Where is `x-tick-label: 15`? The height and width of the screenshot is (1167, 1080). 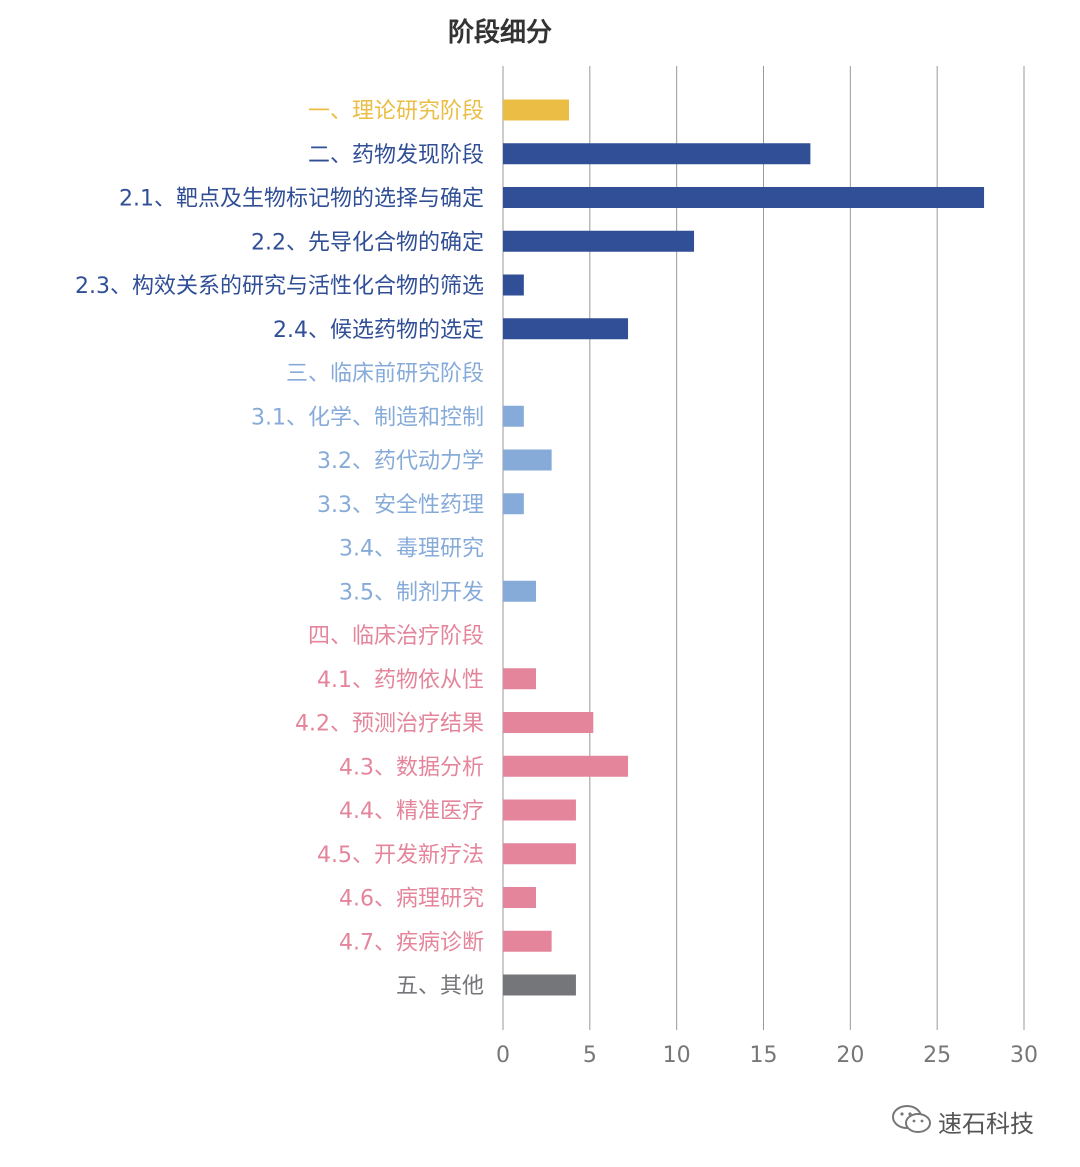
x-tick-label: 15 is located at coordinates (764, 1055).